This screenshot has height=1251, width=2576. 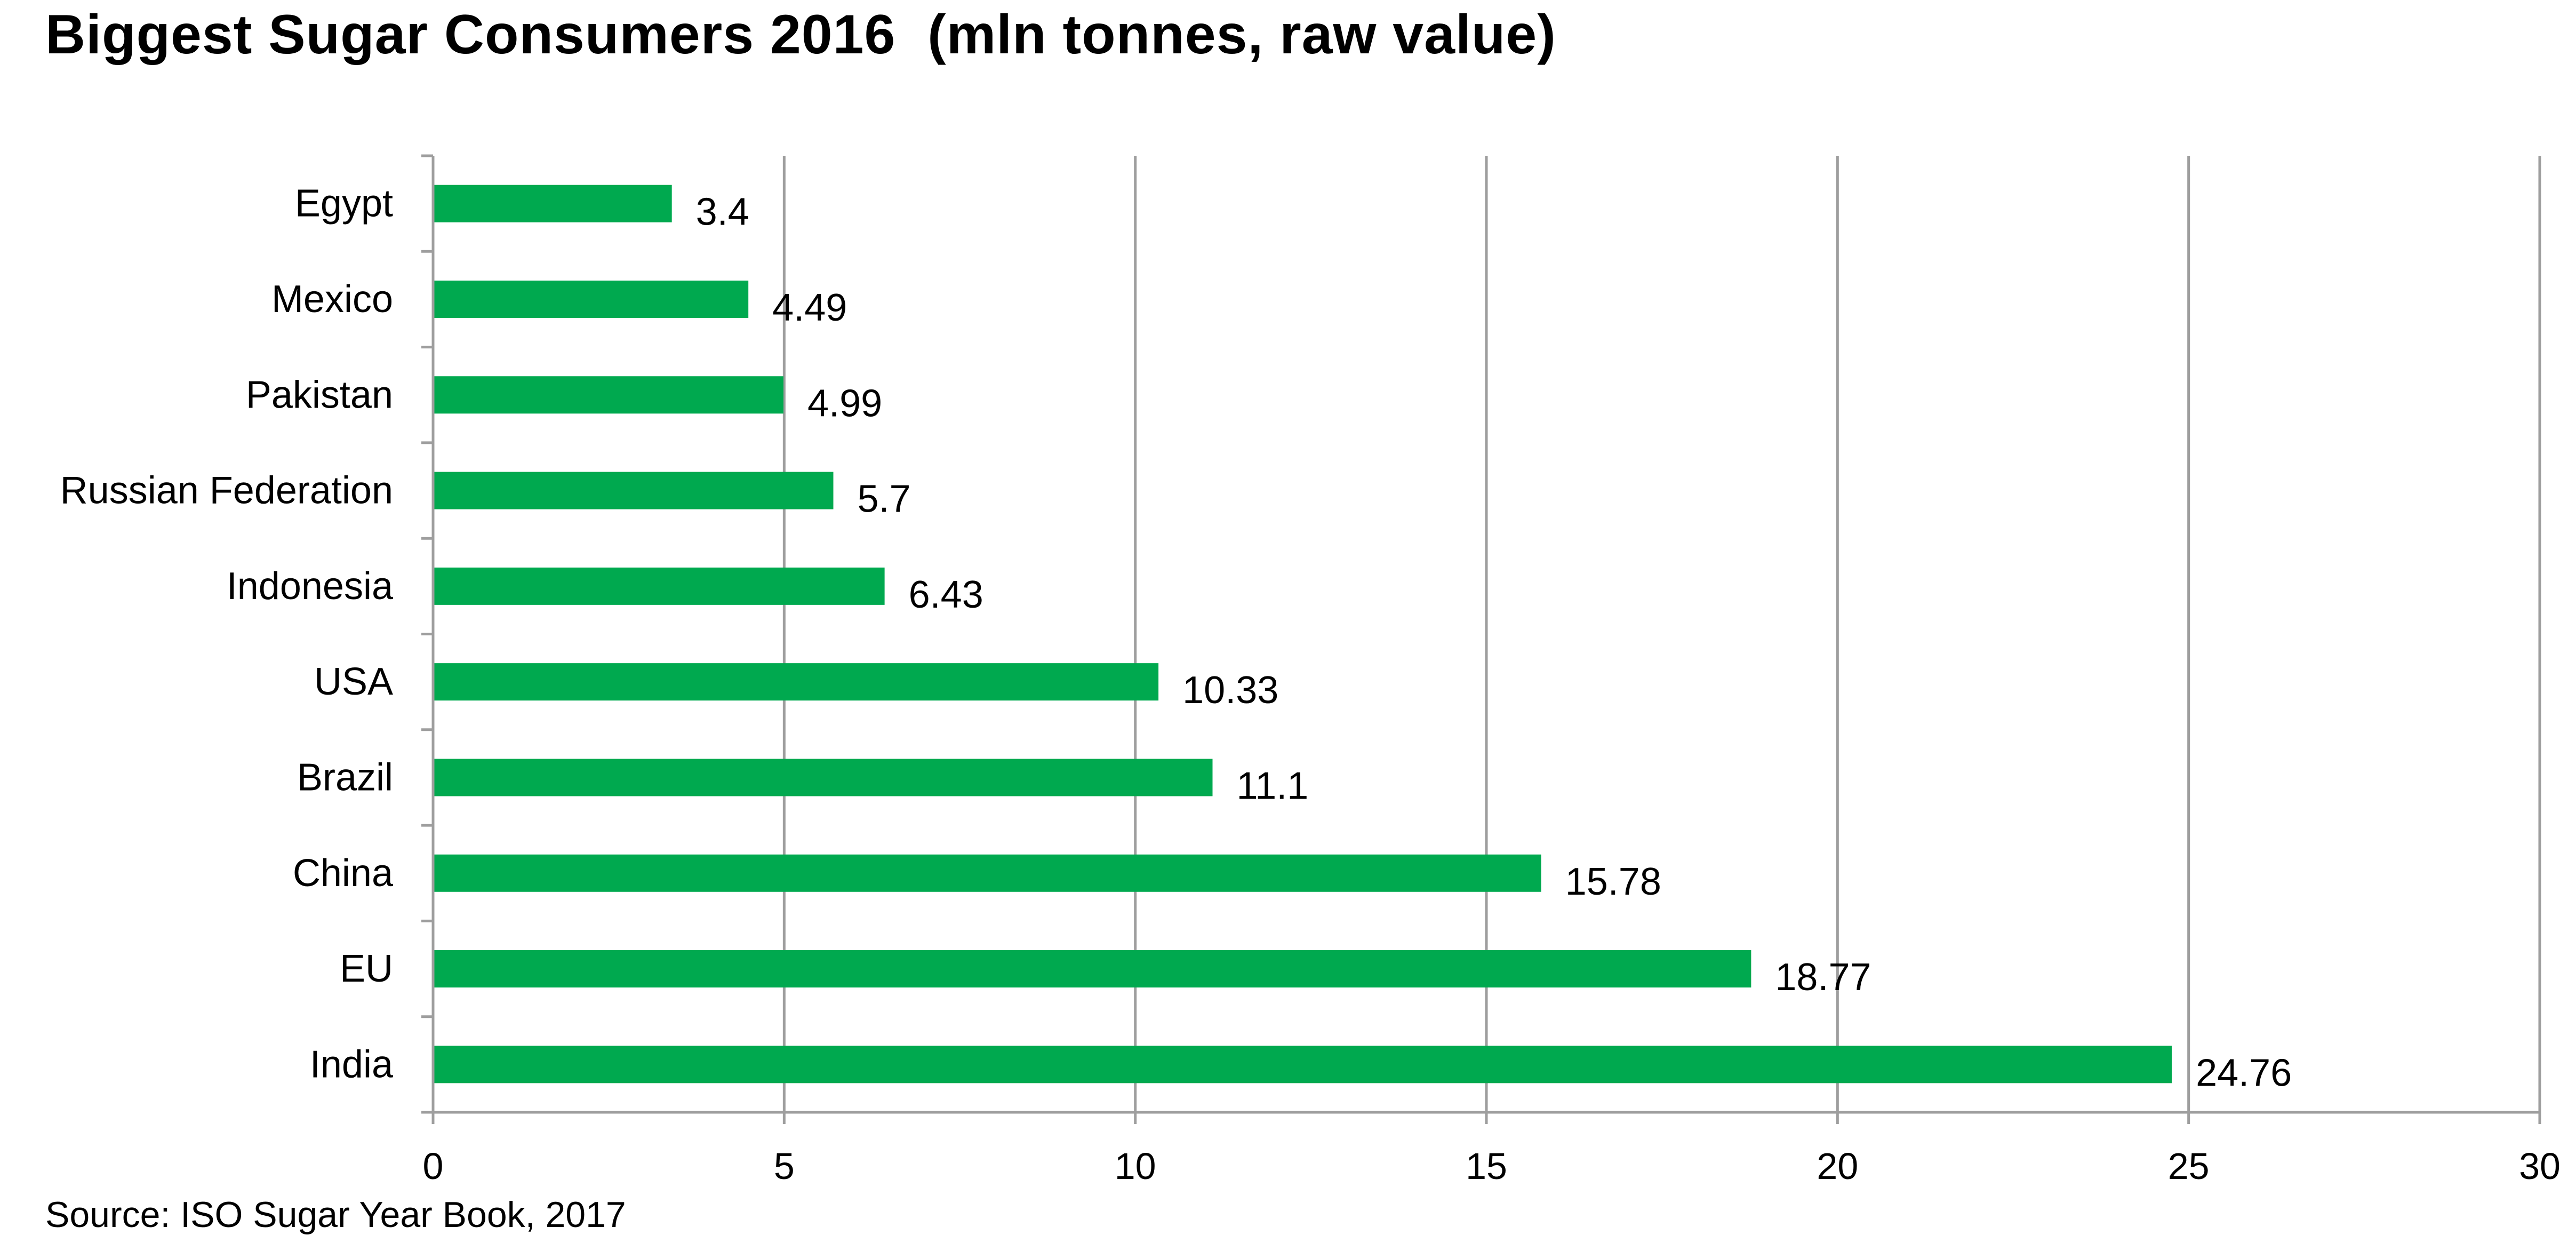 I want to click on data-label: 6.43, so click(x=946, y=594).